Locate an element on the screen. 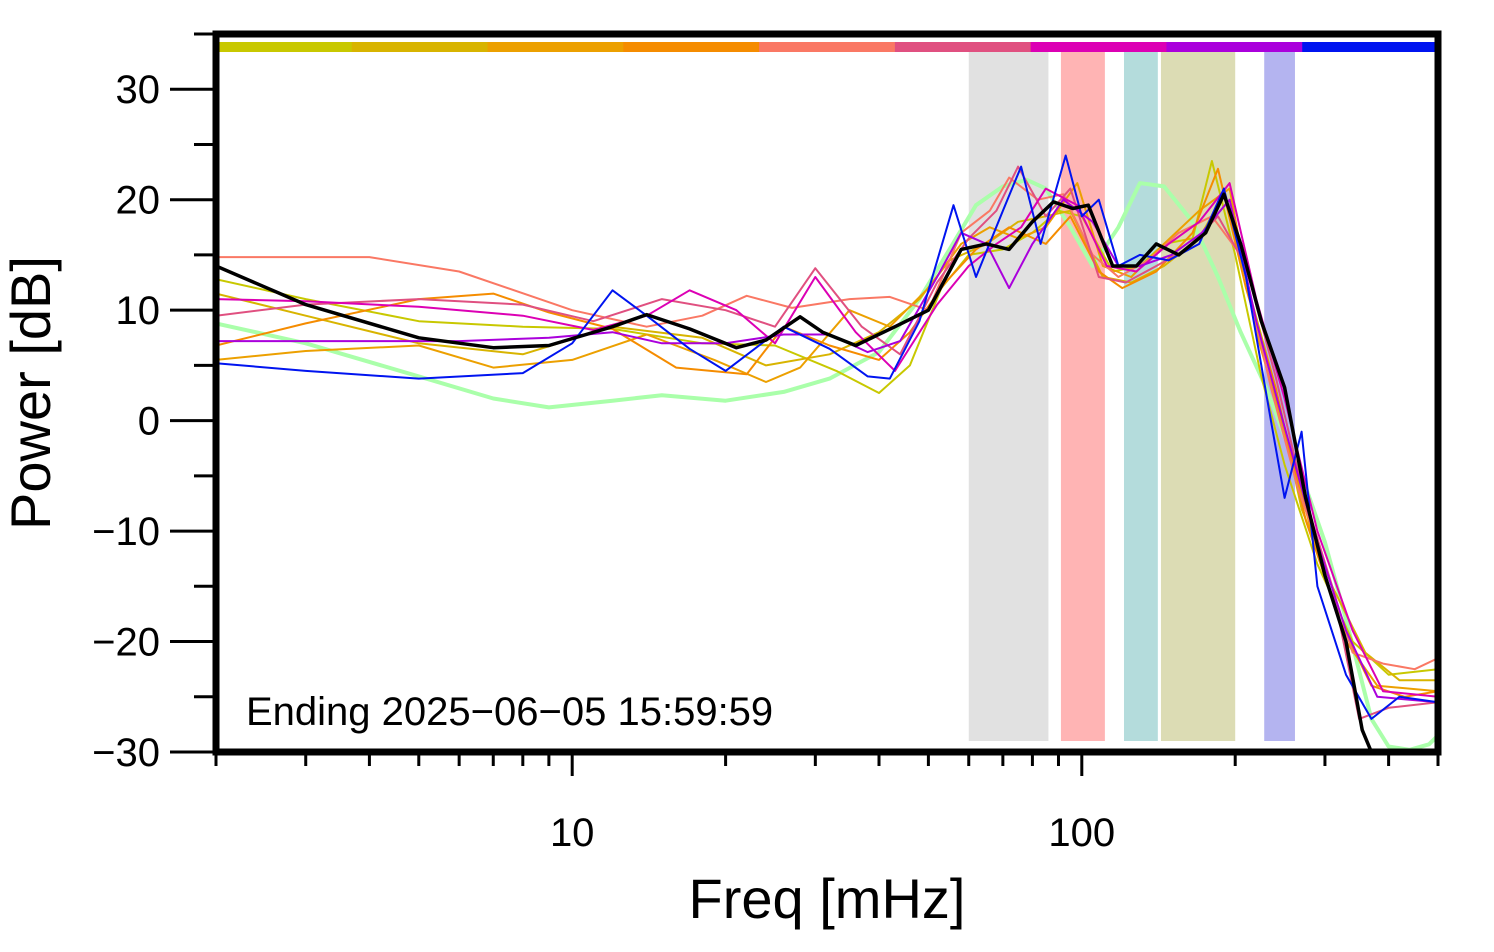 The width and height of the screenshot is (1494, 952). x-tick-label: 100 is located at coordinates (1081, 833).